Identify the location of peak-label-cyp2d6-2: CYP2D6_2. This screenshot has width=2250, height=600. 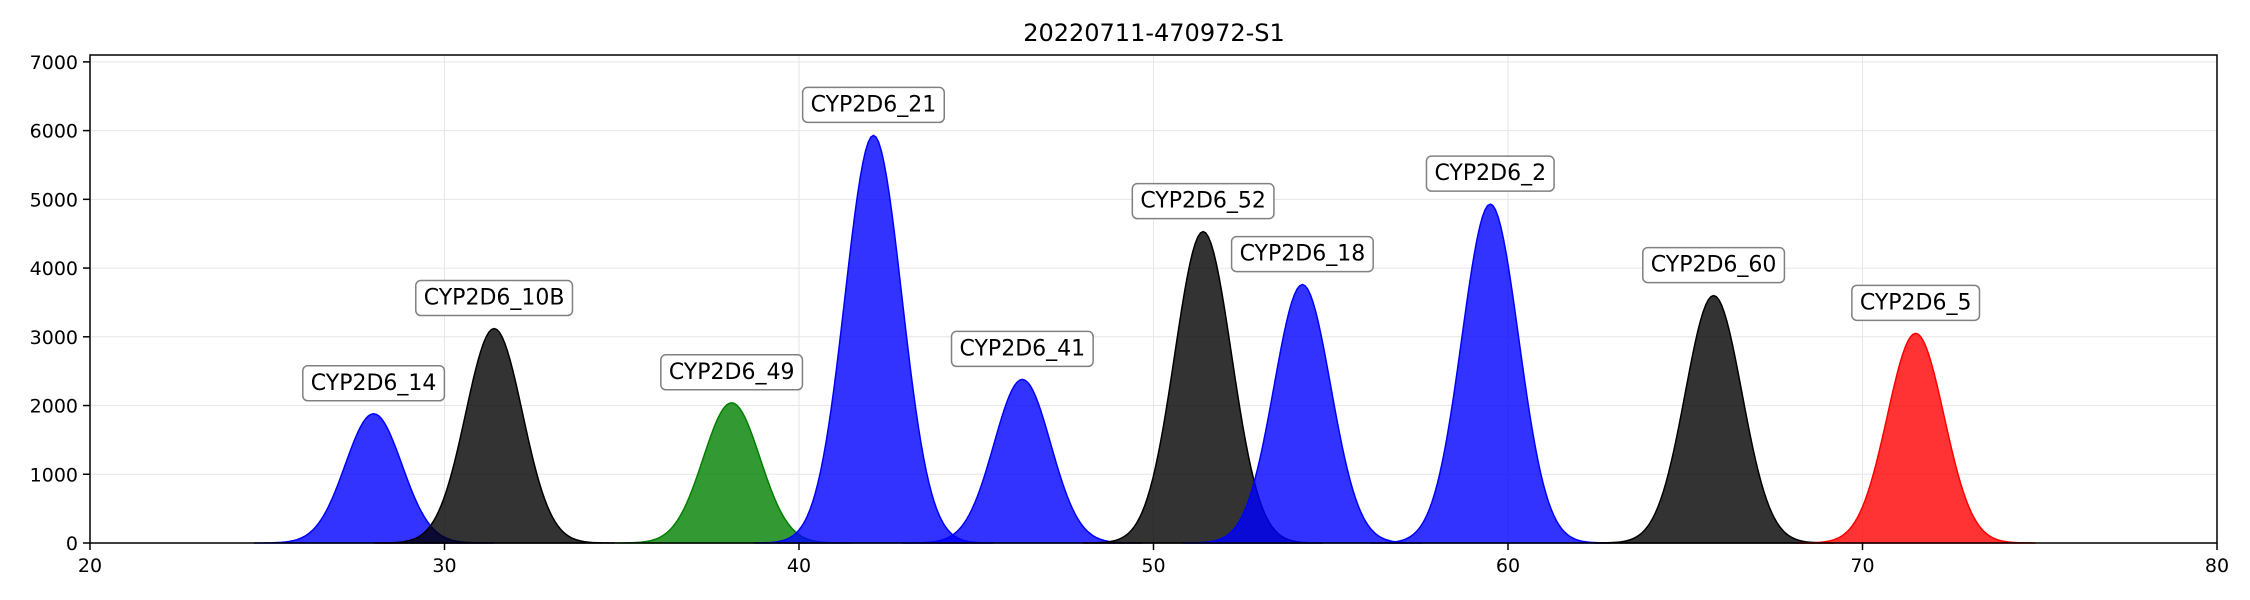
(1490, 173).